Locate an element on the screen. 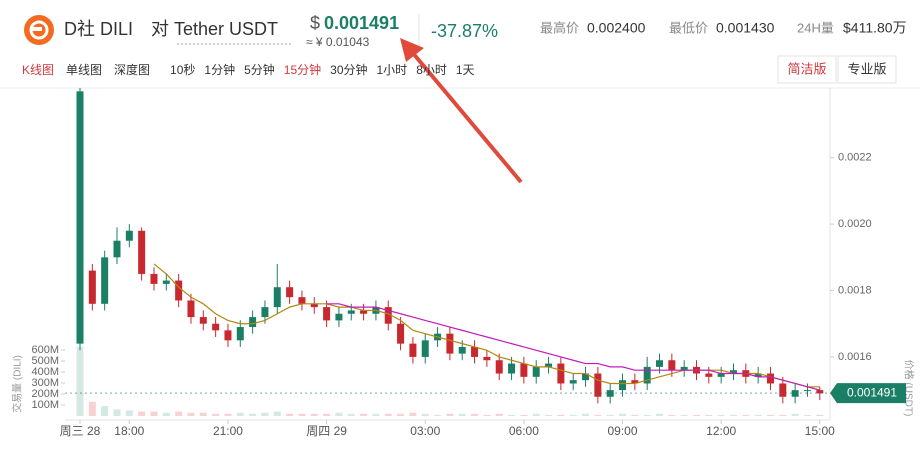 The width and height of the screenshot is (920, 457). interval-tab: 8小时 is located at coordinates (431, 70).